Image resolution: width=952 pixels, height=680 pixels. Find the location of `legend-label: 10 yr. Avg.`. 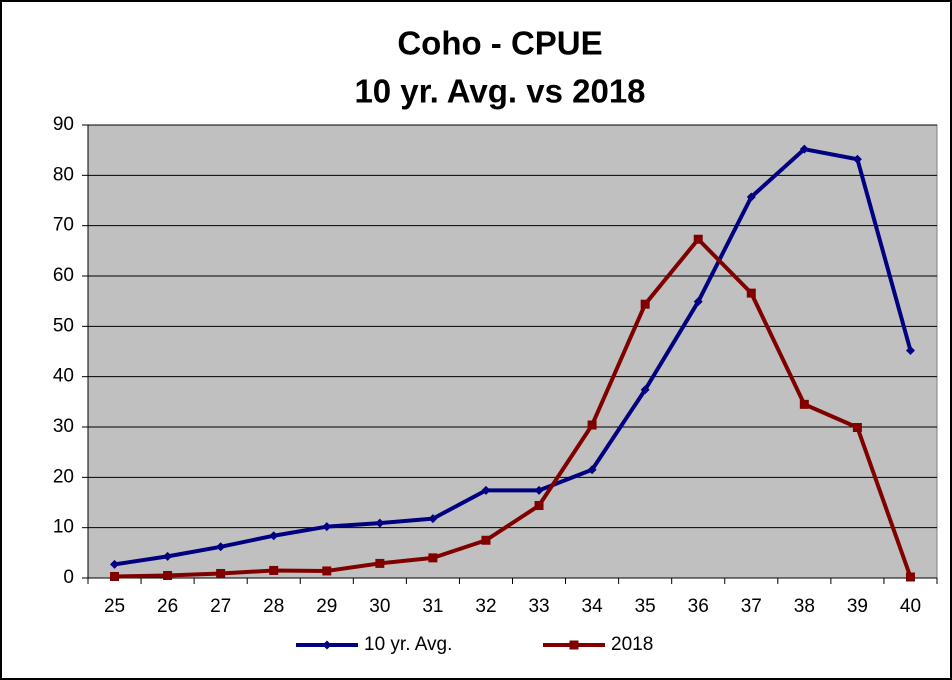

legend-label: 10 yr. Avg. is located at coordinates (408, 644).